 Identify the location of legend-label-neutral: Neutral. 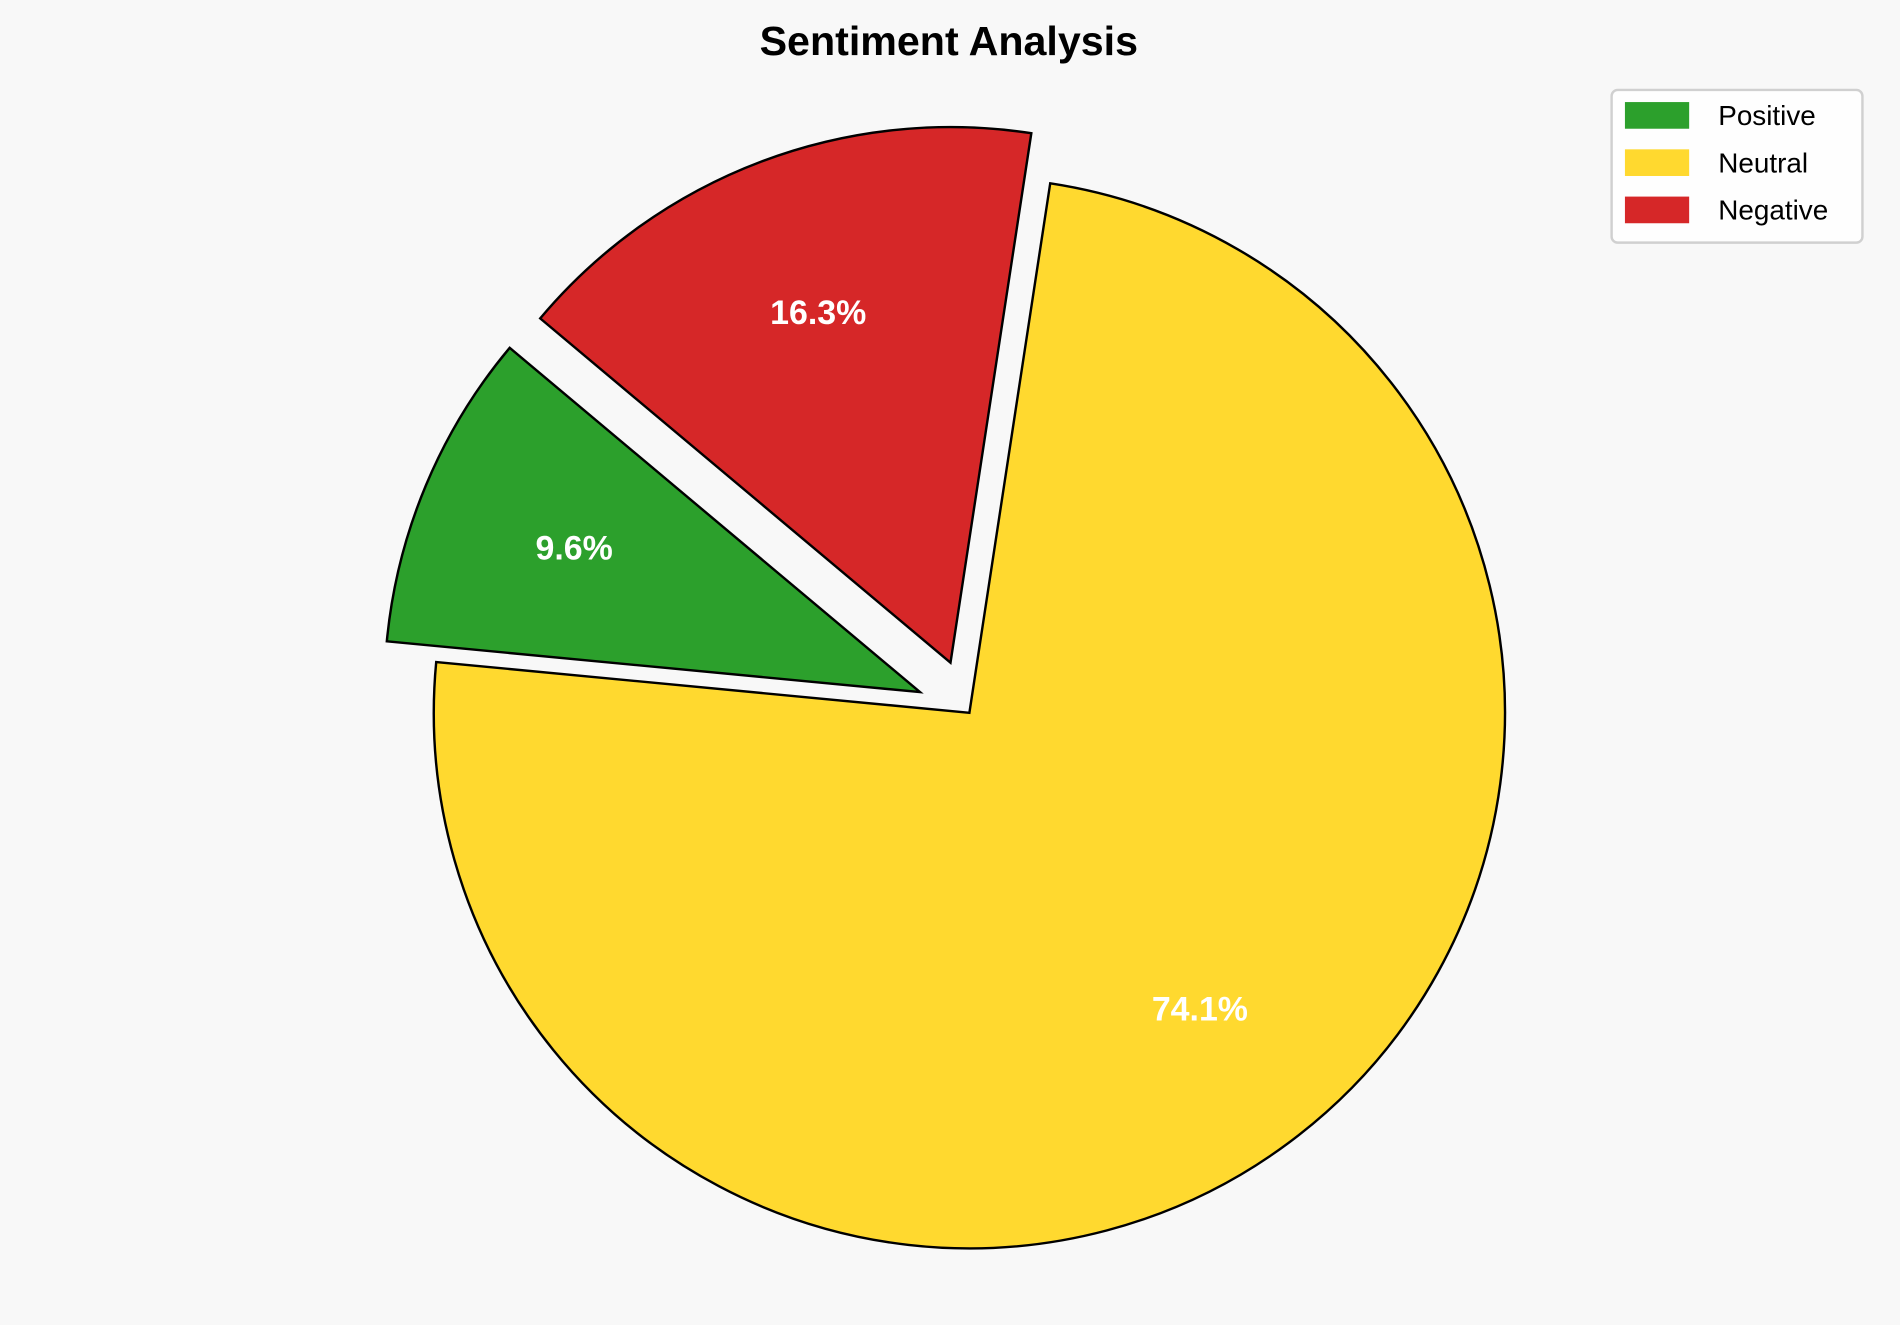
(1763, 162).